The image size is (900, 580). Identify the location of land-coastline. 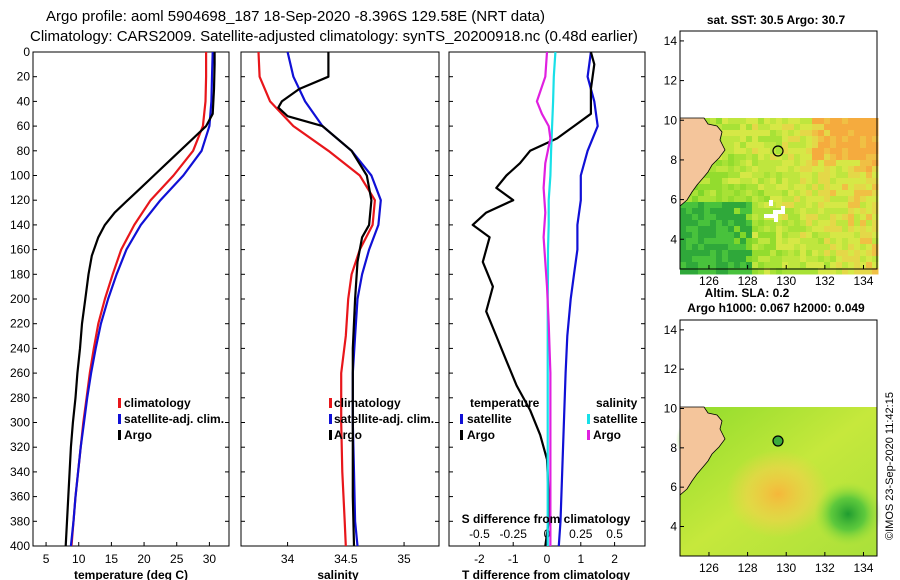
(702, 451).